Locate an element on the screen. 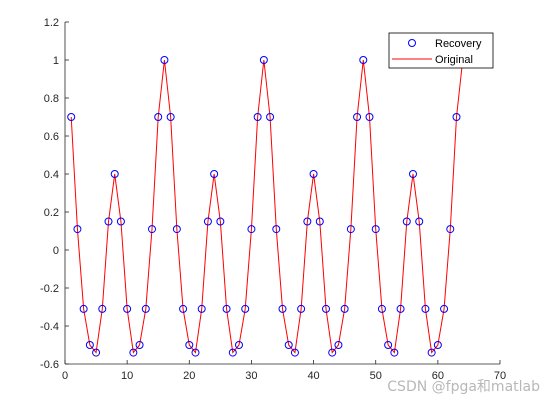  y-tick-label: -0.2 is located at coordinates (49, 289).